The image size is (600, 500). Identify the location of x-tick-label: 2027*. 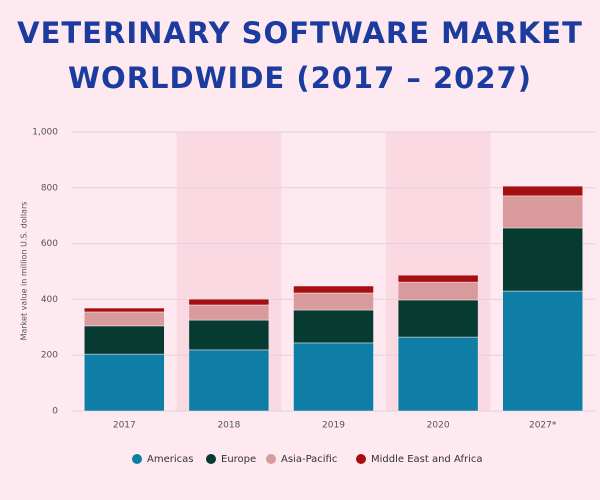
(543, 426).